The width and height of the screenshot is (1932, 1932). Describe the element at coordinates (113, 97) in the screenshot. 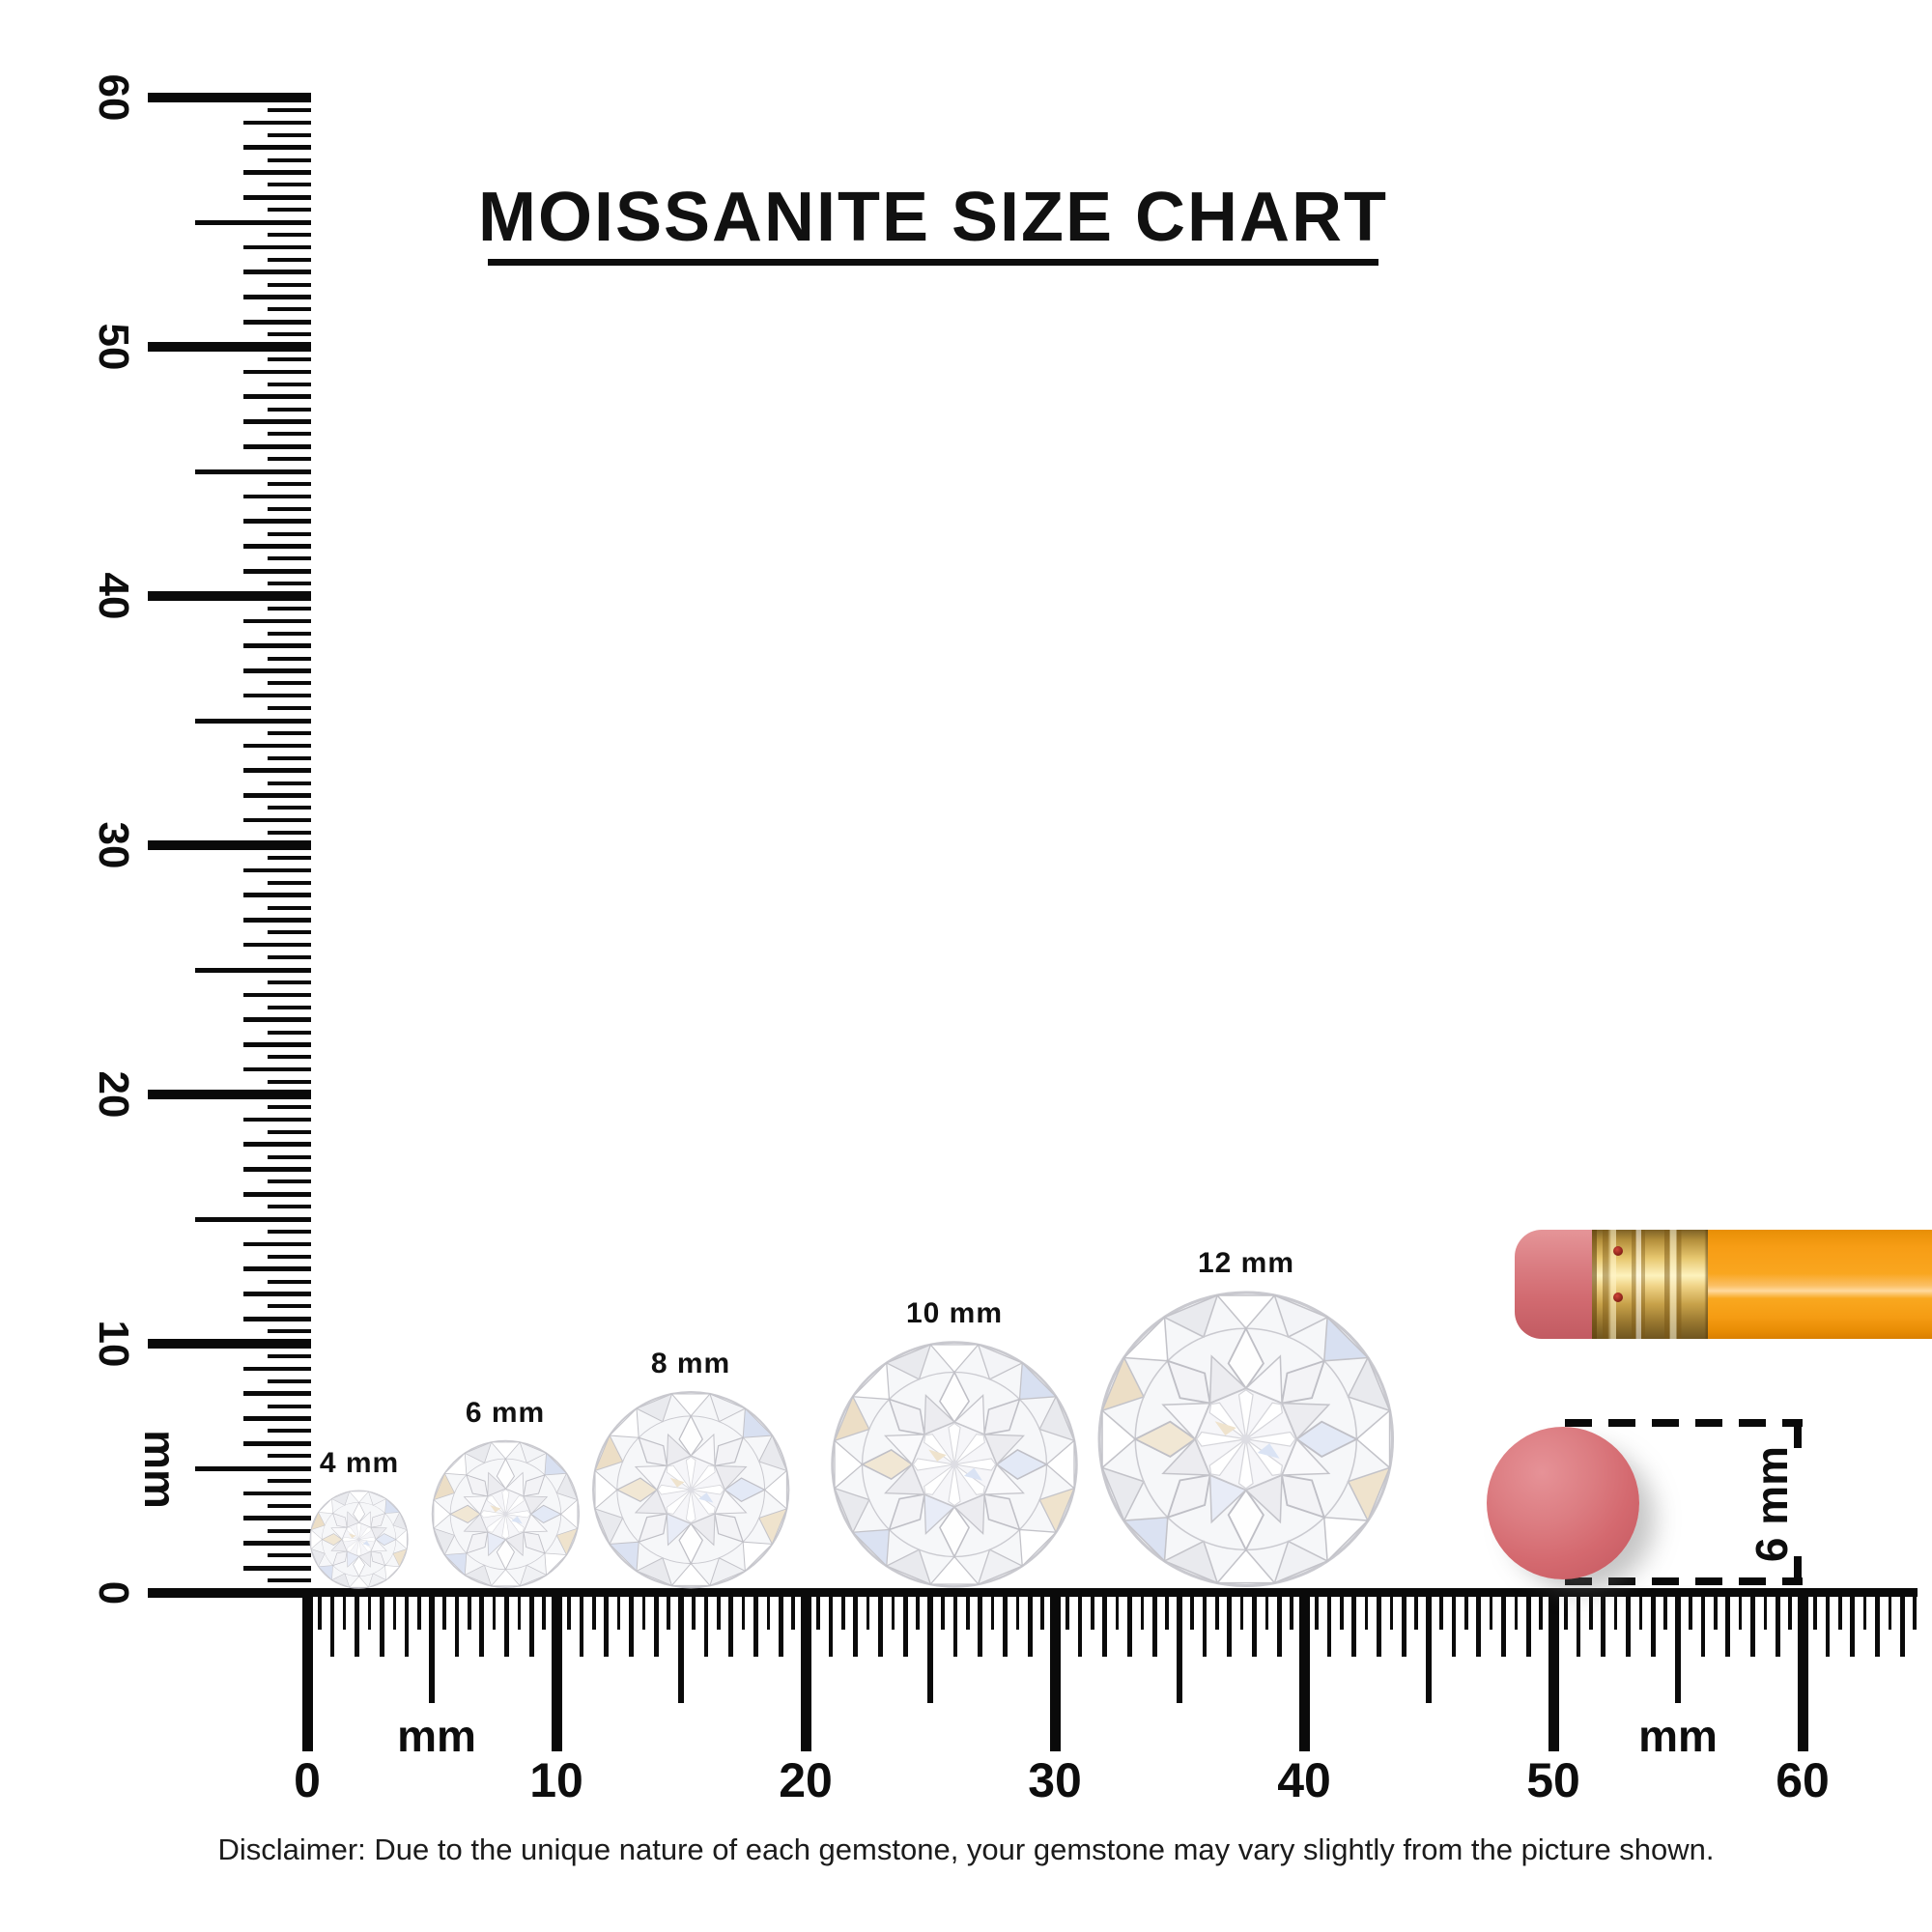

I see `vertical-ruler-number: 60` at that location.